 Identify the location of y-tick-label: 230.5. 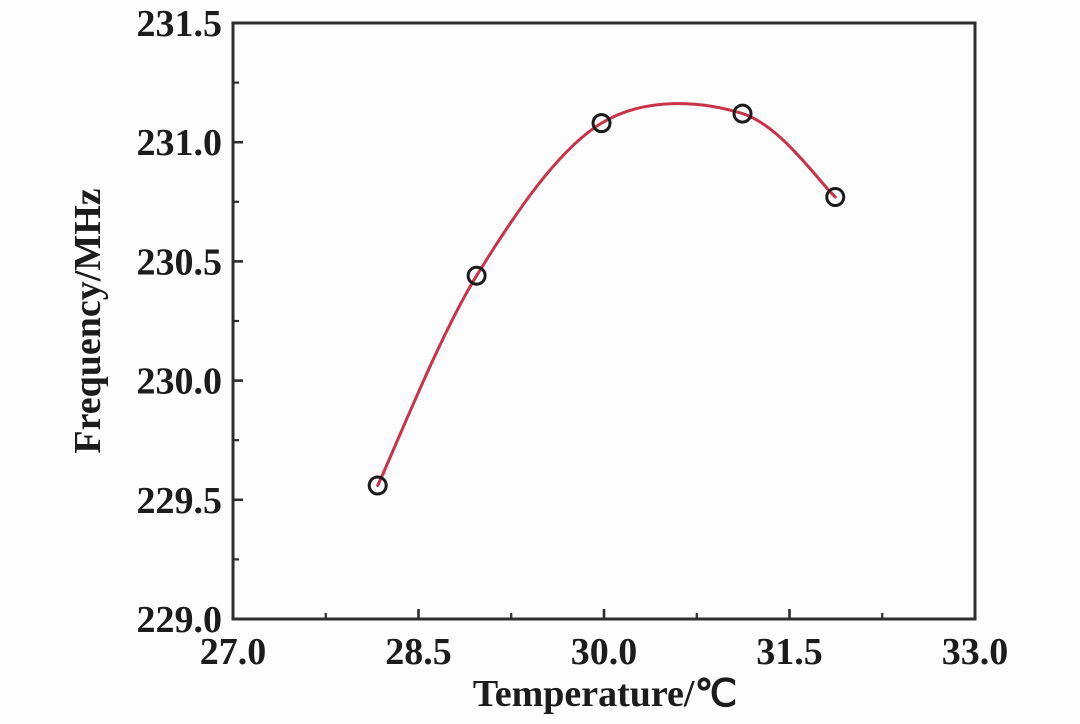
(180, 262).